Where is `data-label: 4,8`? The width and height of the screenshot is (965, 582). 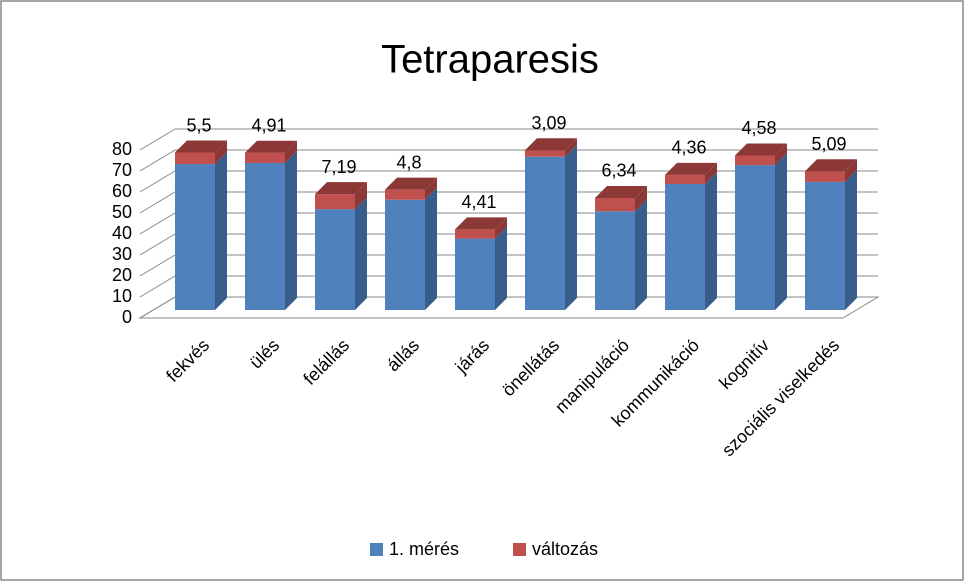
data-label: 4,8 is located at coordinates (408, 162).